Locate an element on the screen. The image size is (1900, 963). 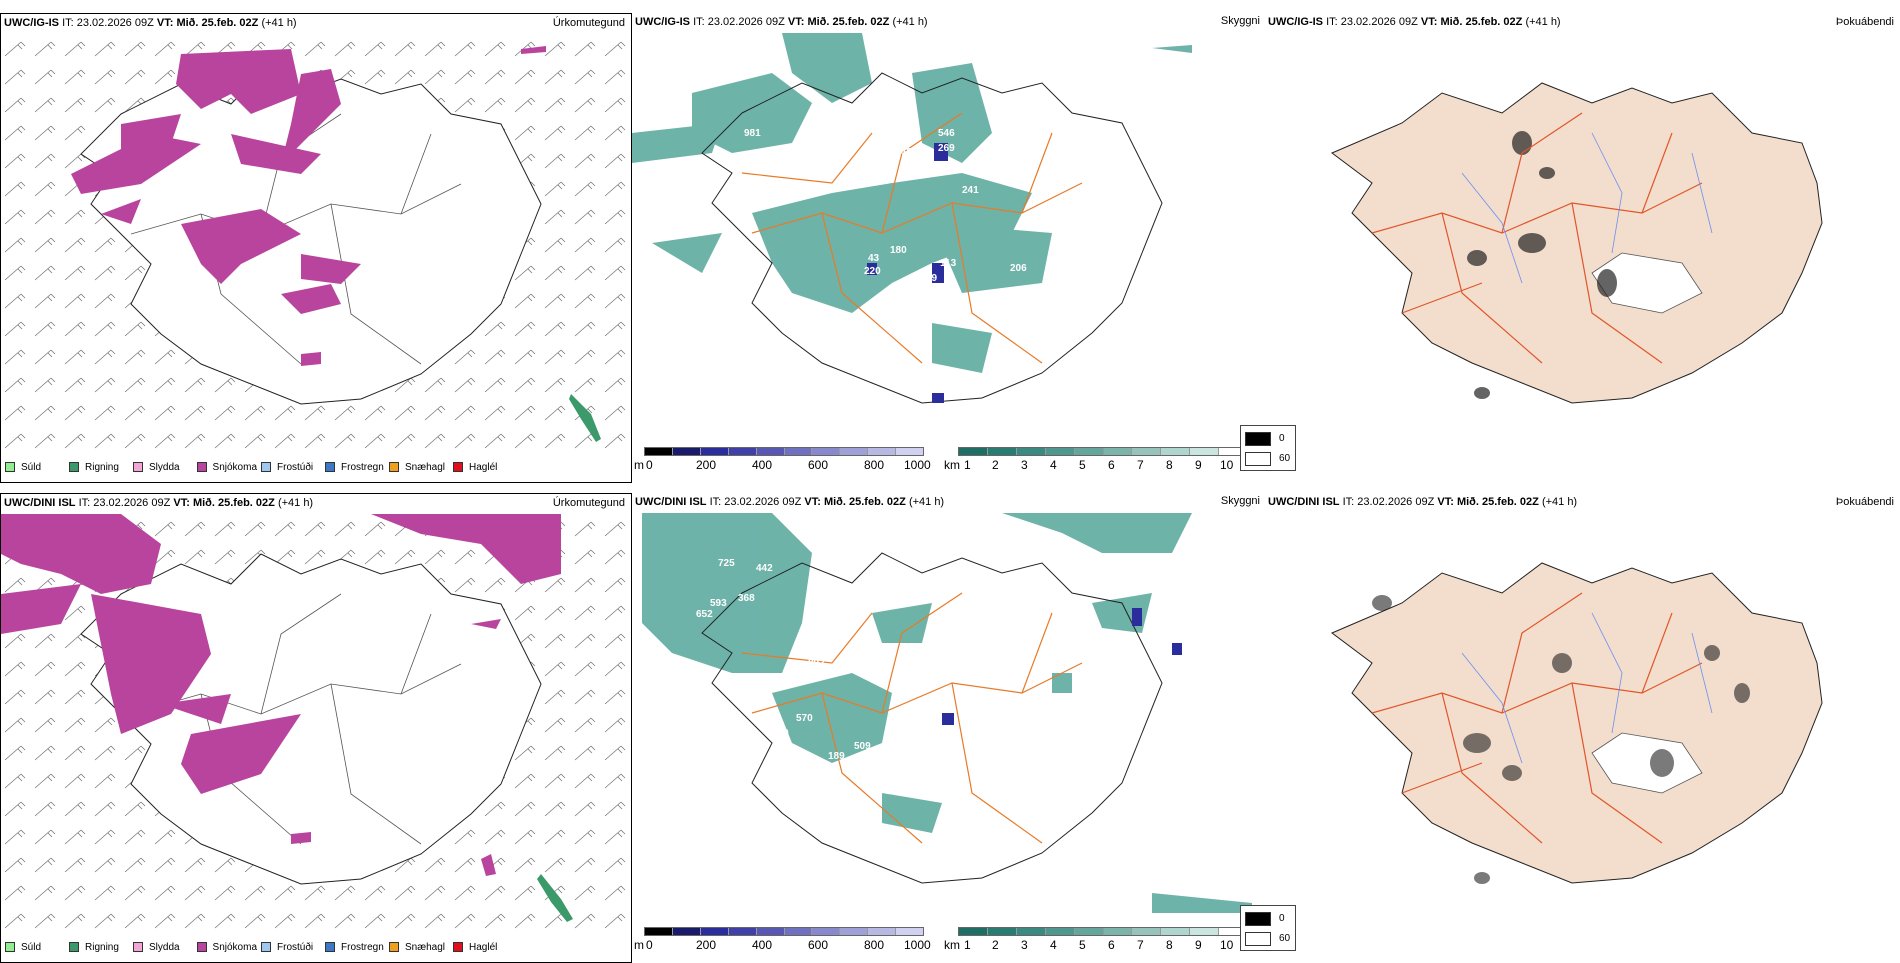
cloud-base-label: 241 is located at coordinates (970, 190).